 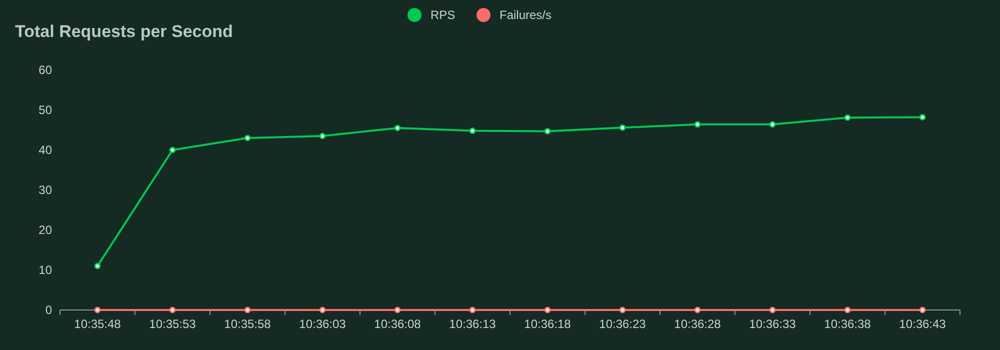 What do you see at coordinates (172, 324) in the screenshot?
I see `x-tick-label: 10:35:53` at bounding box center [172, 324].